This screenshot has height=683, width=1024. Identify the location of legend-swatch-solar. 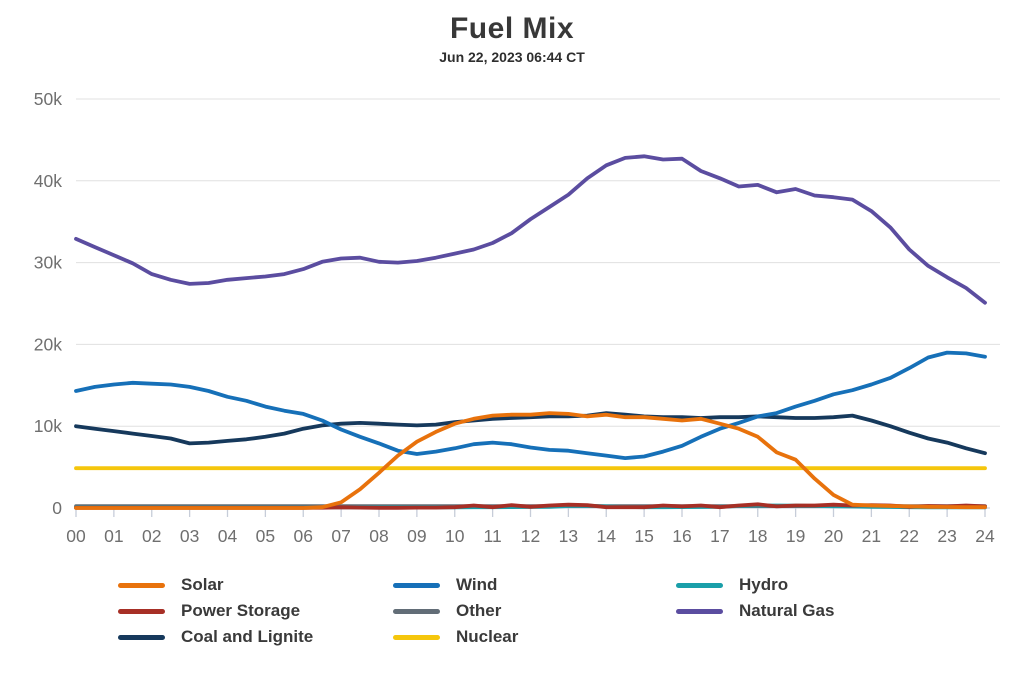
(141, 585).